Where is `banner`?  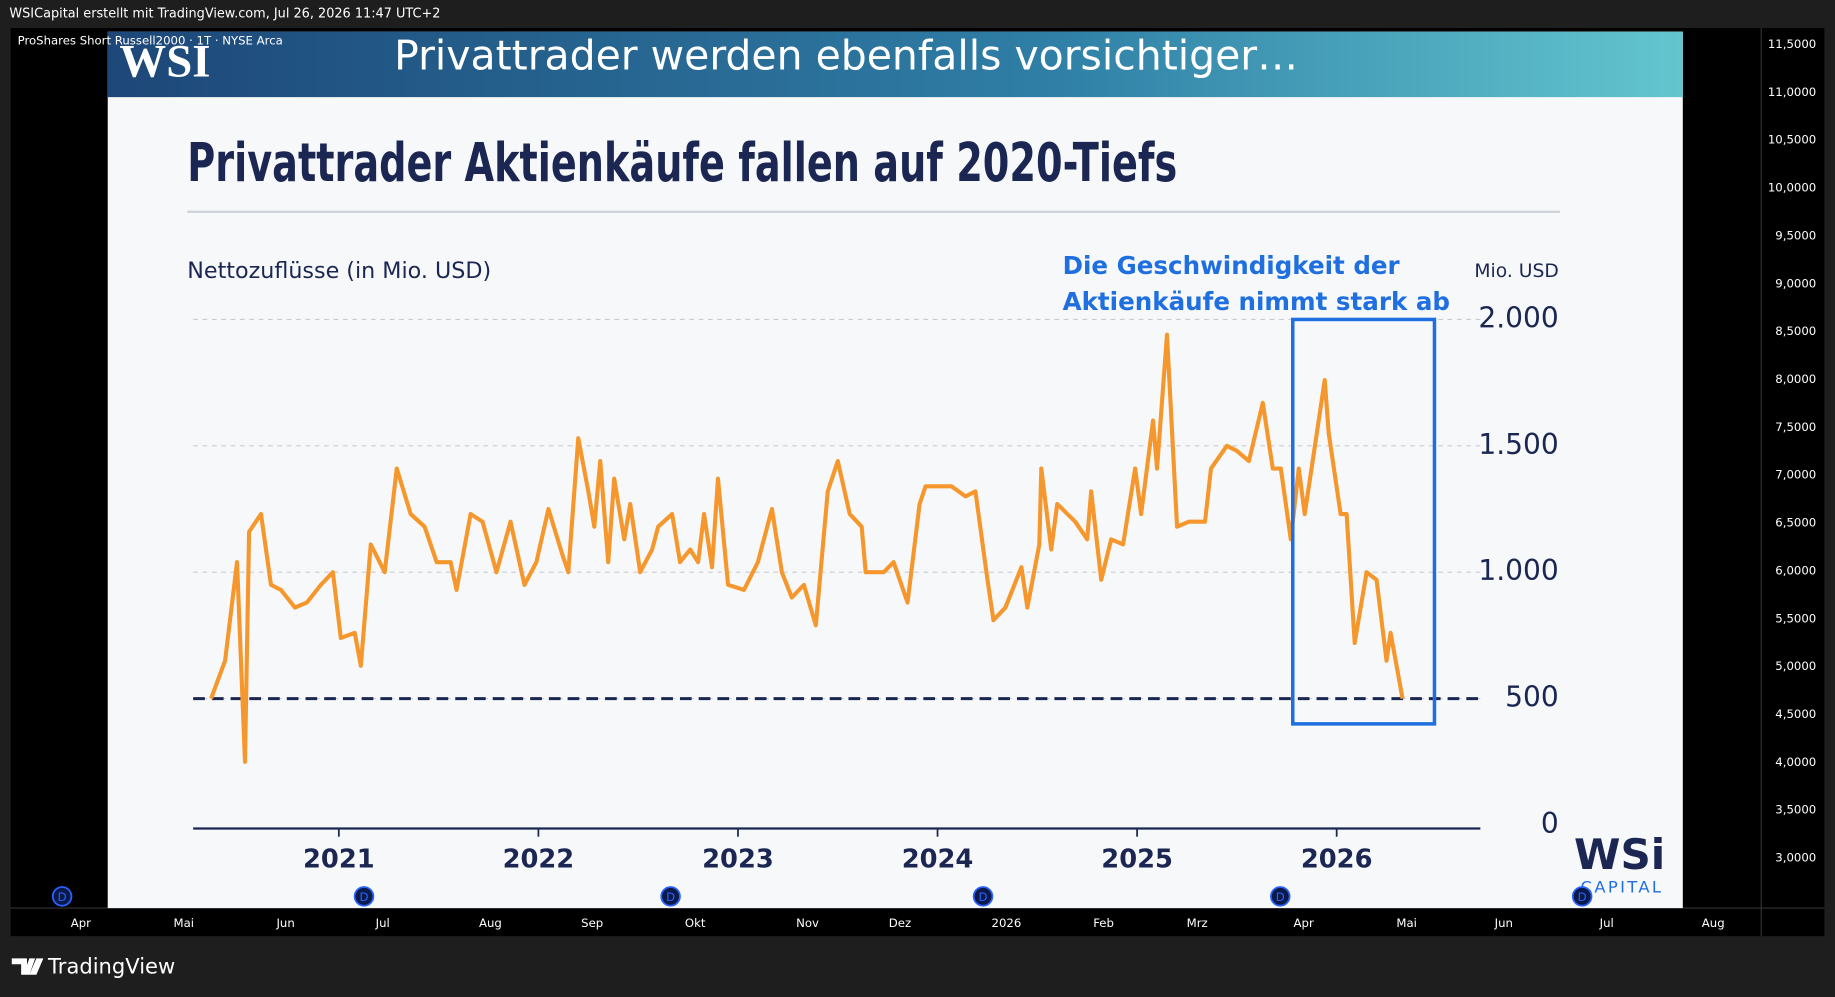
banner is located at coordinates (895, 64).